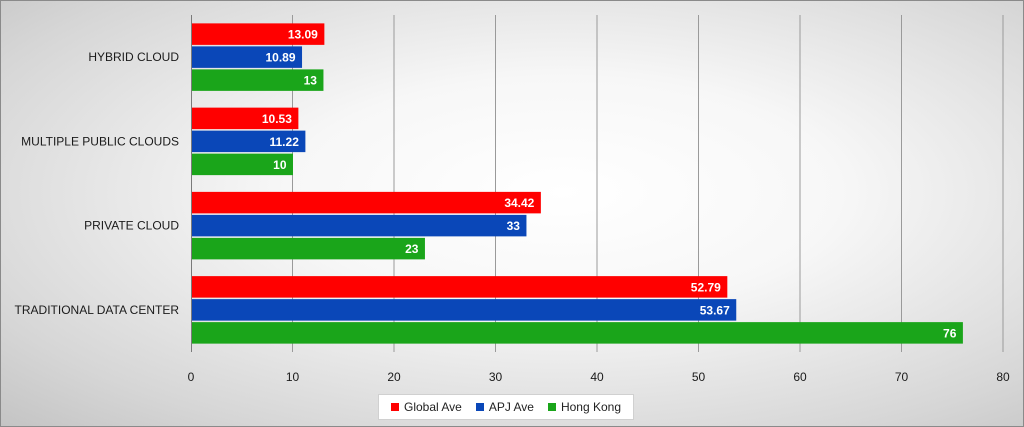  I want to click on legend-label-global-ave: Global Ave, so click(433, 407).